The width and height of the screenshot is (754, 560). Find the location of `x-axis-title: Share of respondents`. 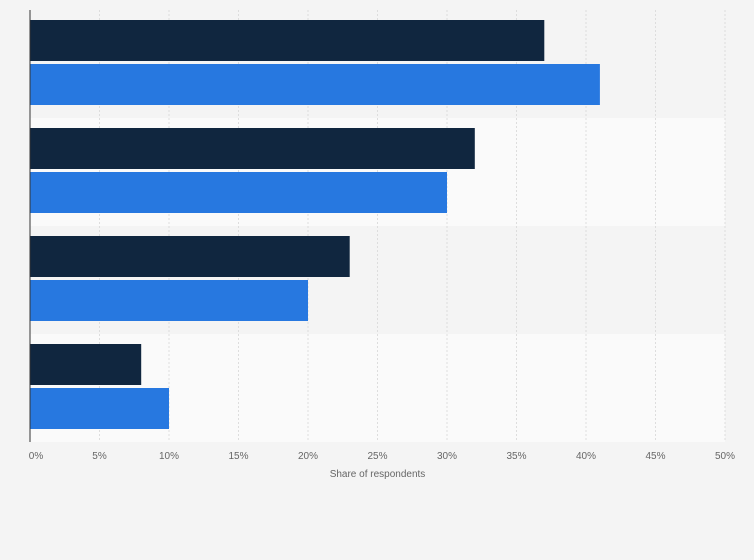

x-axis-title: Share of respondents is located at coordinates (378, 474).